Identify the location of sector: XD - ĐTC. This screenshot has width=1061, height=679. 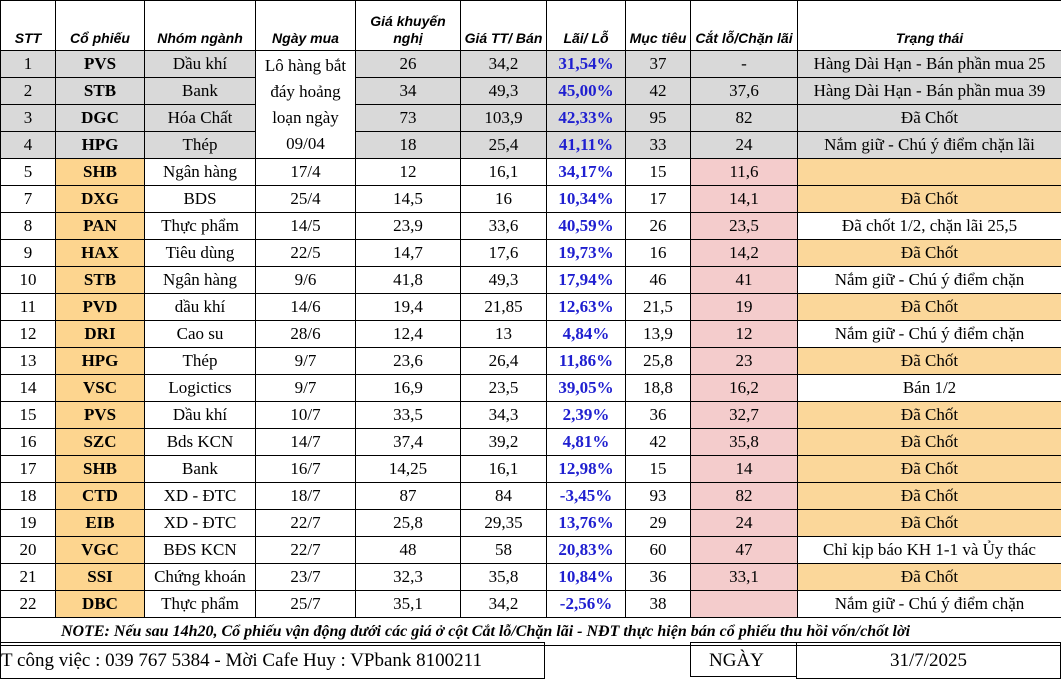
(200, 523).